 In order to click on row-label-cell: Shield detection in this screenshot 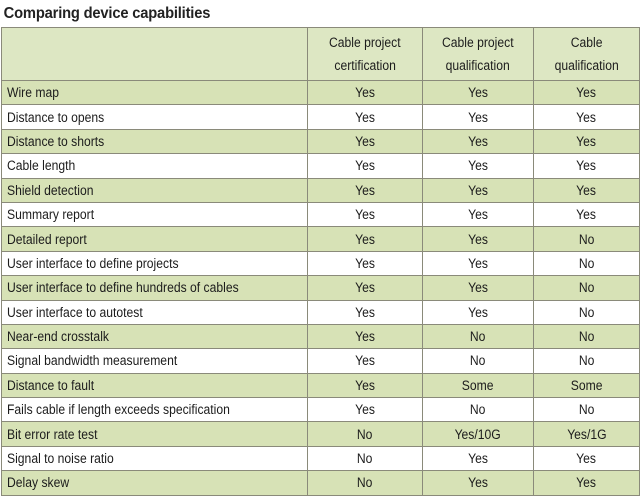, I will do `click(154, 190)`.